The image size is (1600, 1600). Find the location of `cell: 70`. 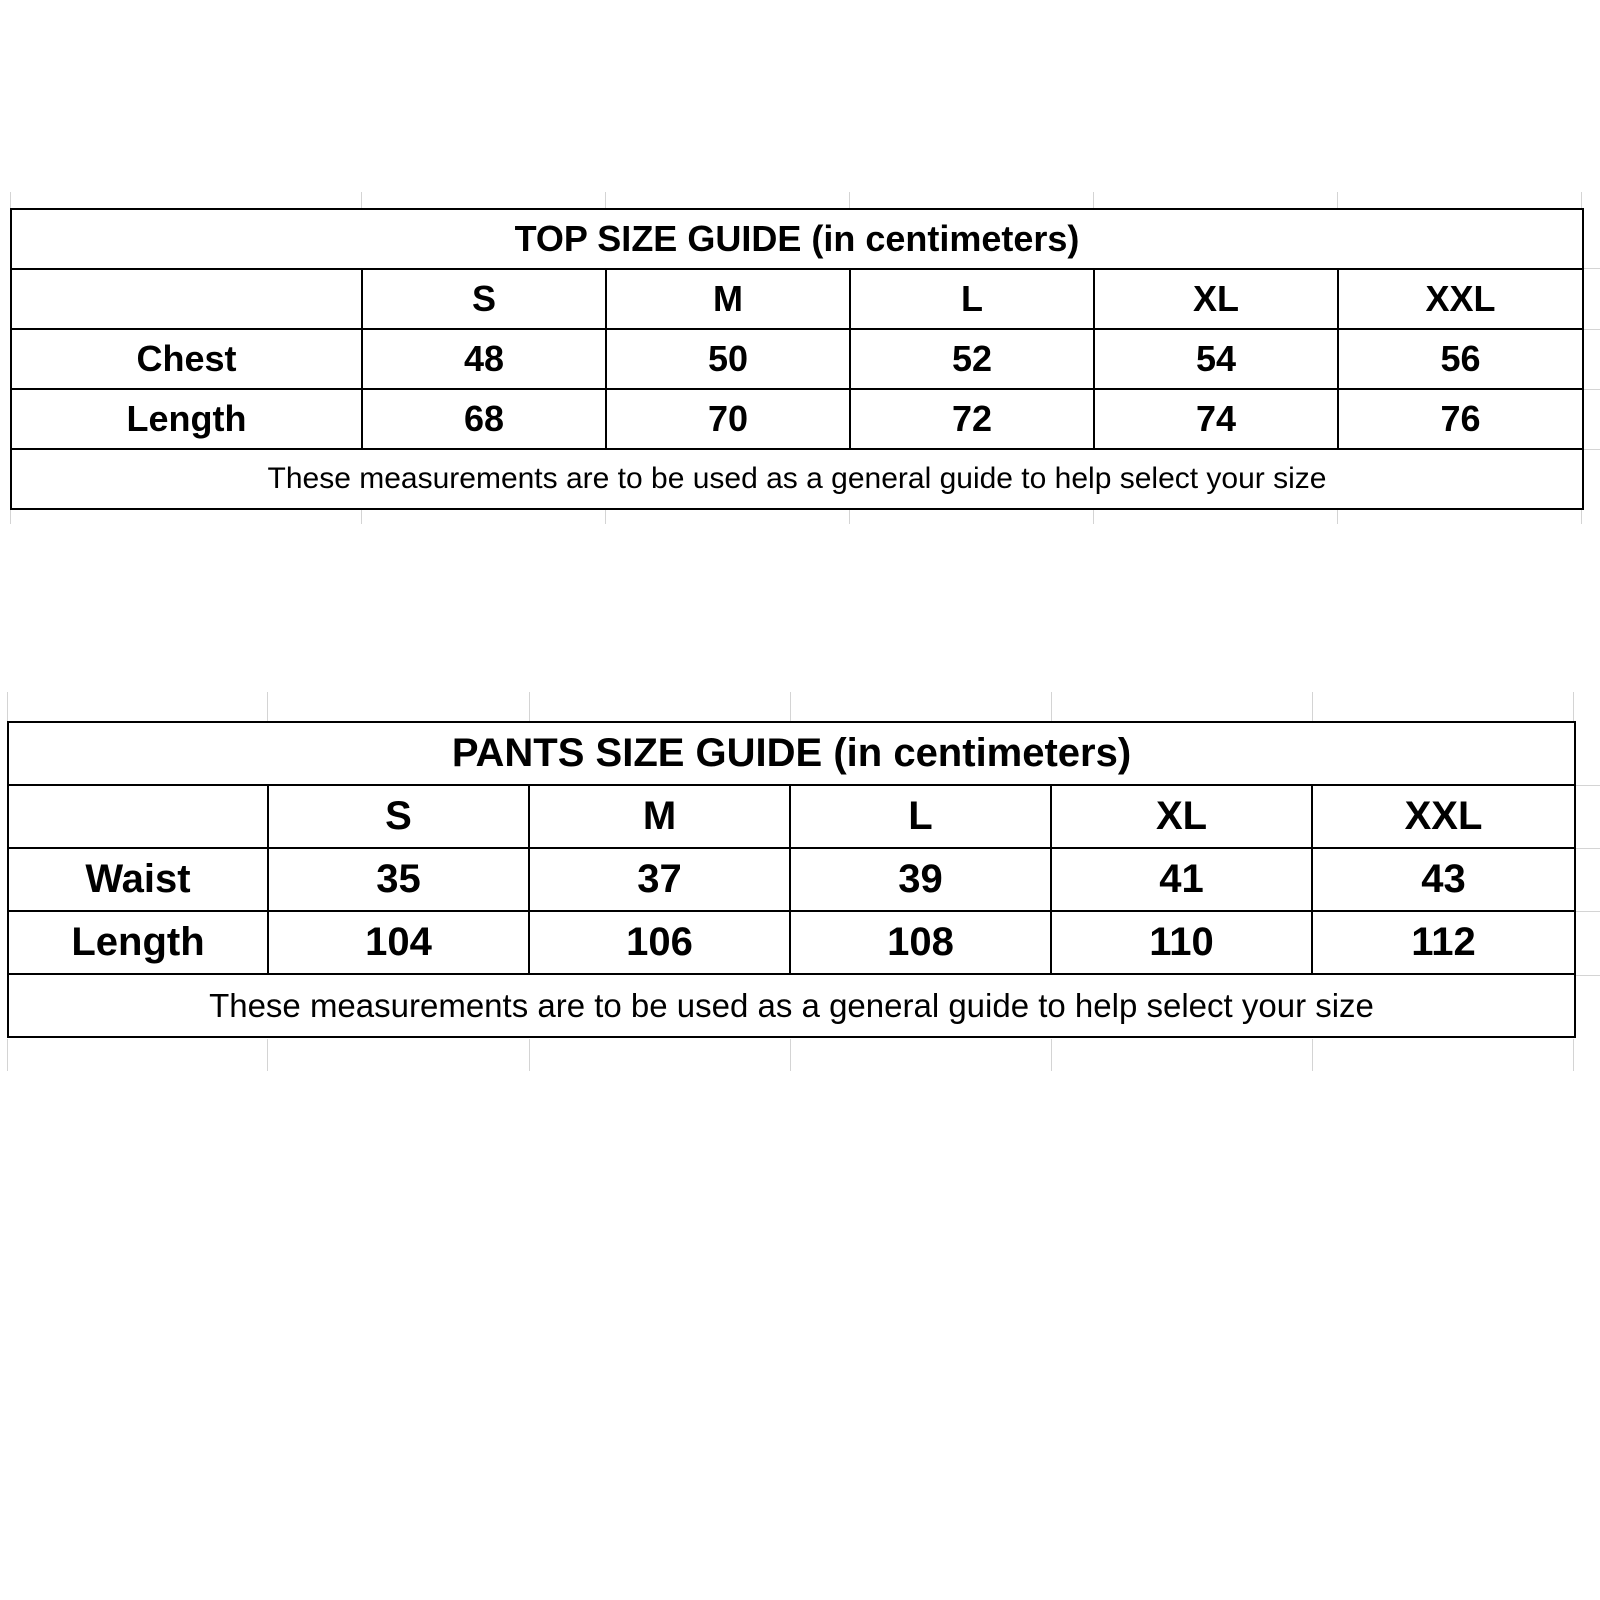

cell: 70 is located at coordinates (728, 419).